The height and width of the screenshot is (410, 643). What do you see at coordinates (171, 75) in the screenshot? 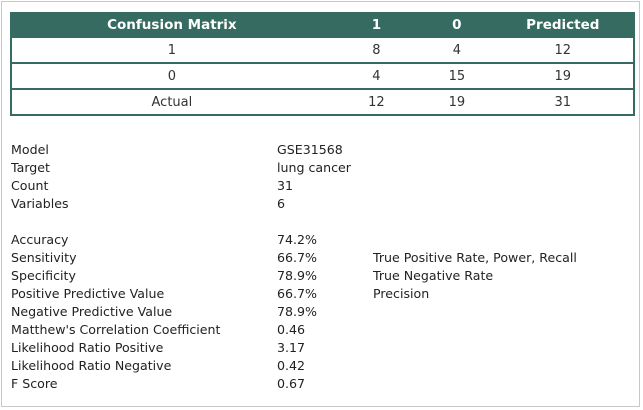
I see `row-label: 0` at bounding box center [171, 75].